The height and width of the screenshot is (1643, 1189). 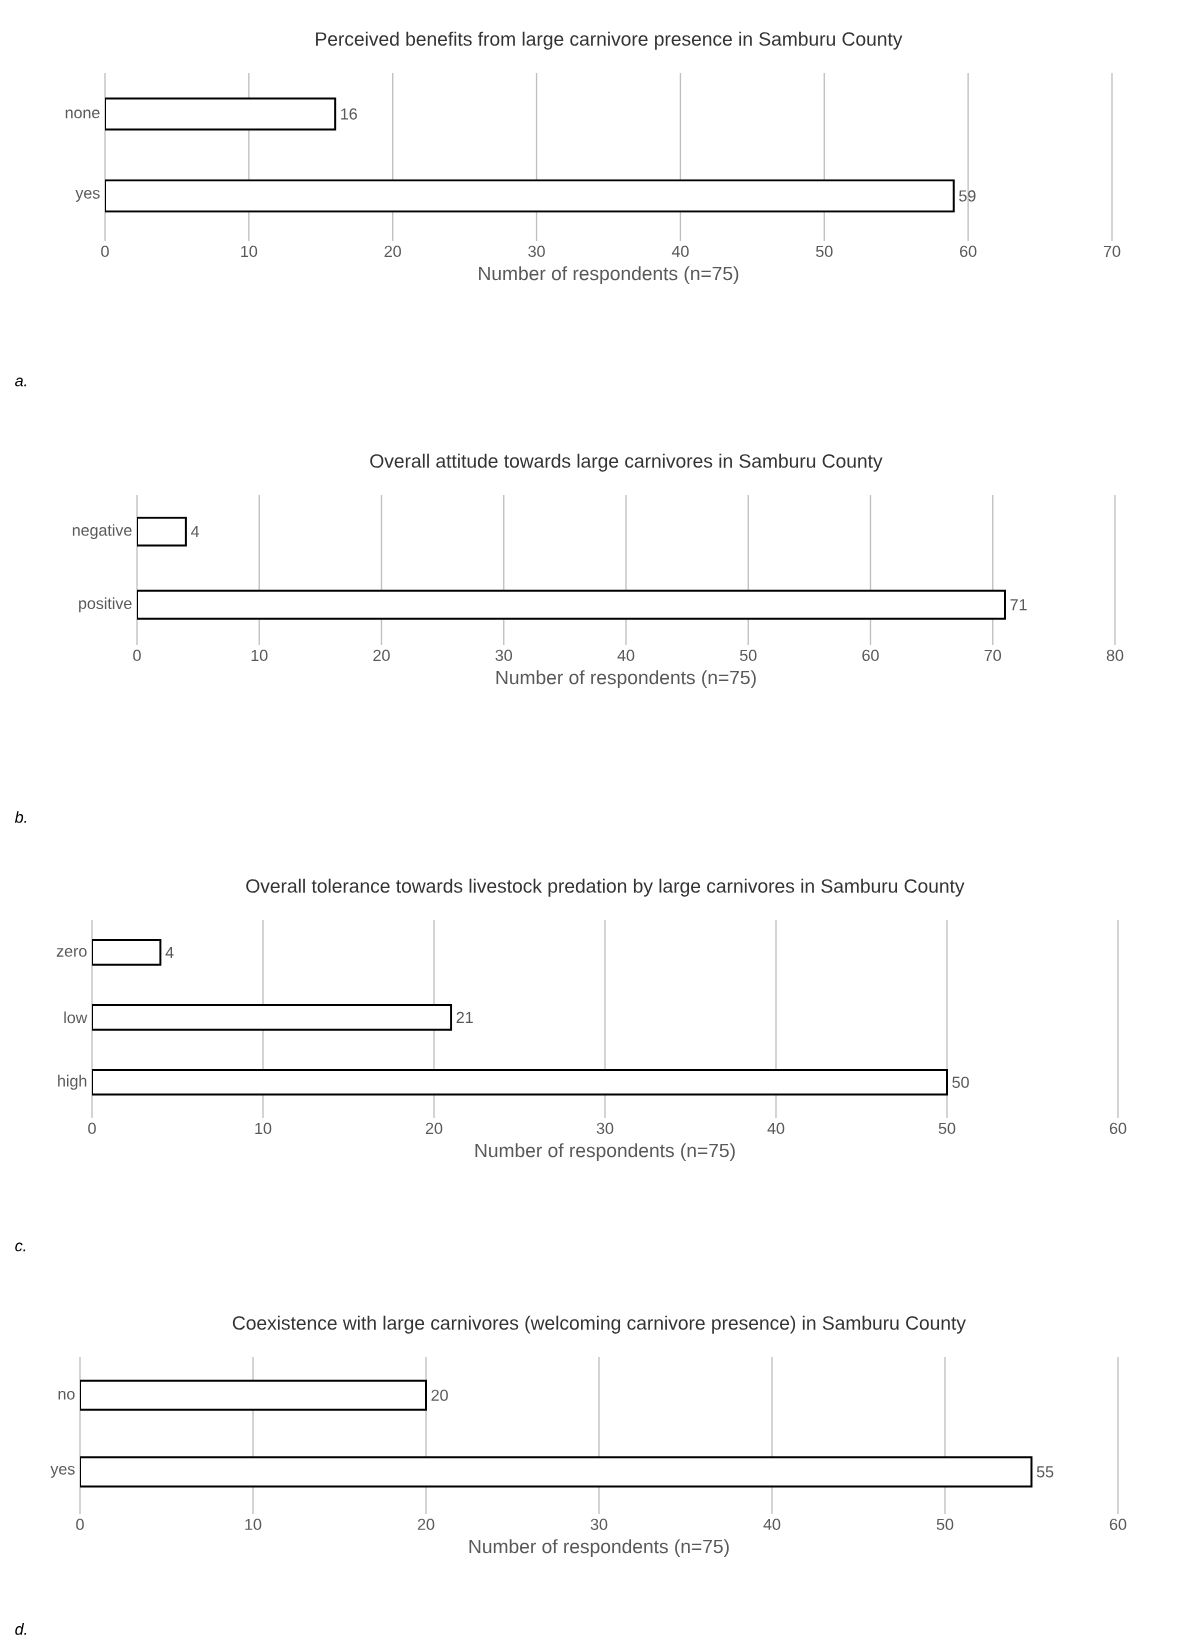 What do you see at coordinates (21, 1629) in the screenshot?
I see `text: d.` at bounding box center [21, 1629].